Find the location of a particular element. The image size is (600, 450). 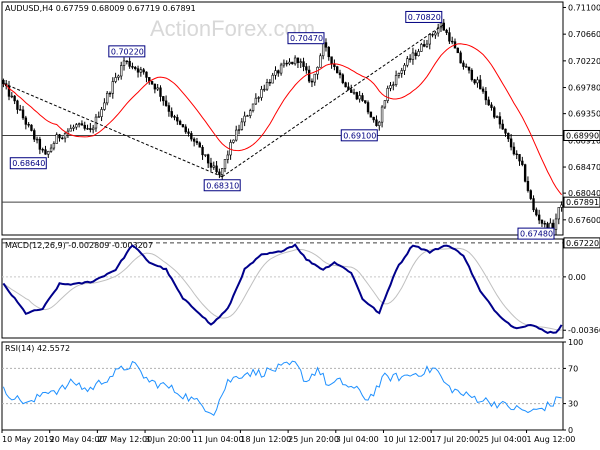

xtick-label: 10 Jul 12:00 is located at coordinates (407, 439).